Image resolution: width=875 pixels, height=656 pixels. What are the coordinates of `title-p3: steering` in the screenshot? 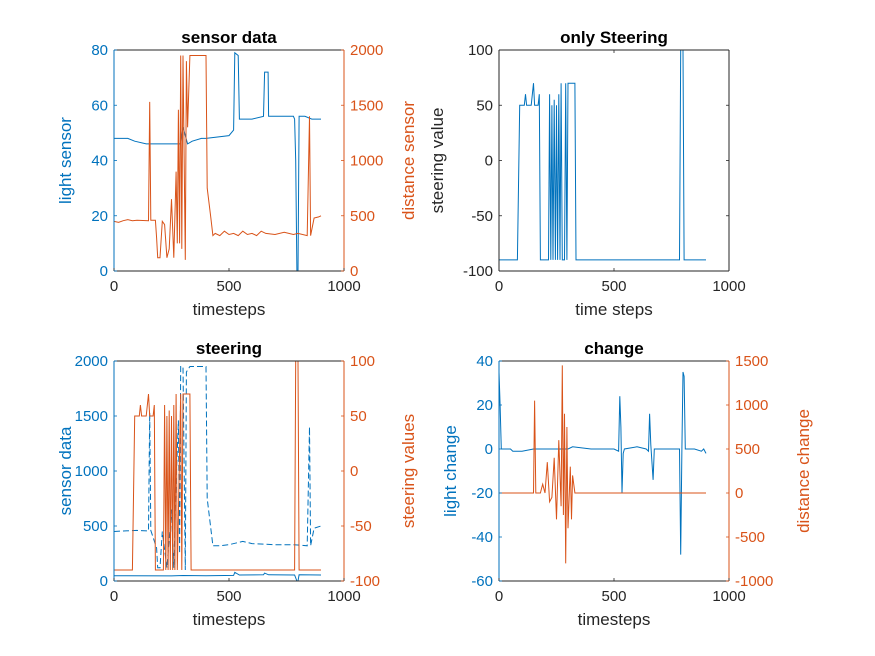 It's located at (229, 348).